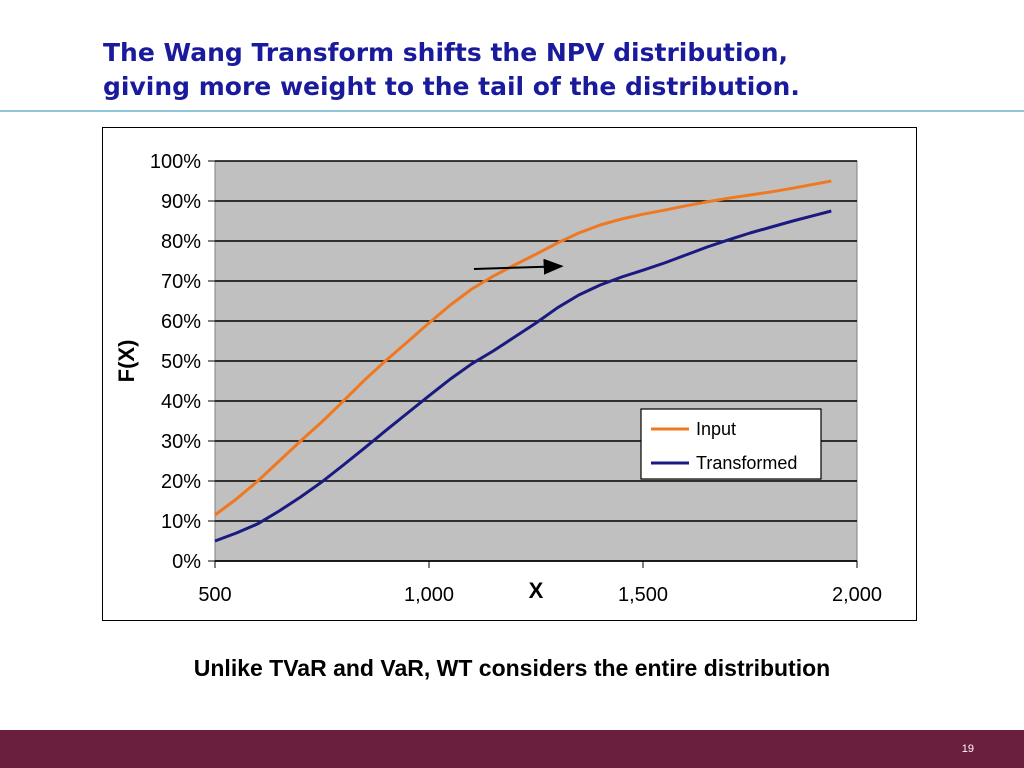 The width and height of the screenshot is (1024, 768). Describe the element at coordinates (512, 111) in the screenshot. I see `title-divider` at that location.